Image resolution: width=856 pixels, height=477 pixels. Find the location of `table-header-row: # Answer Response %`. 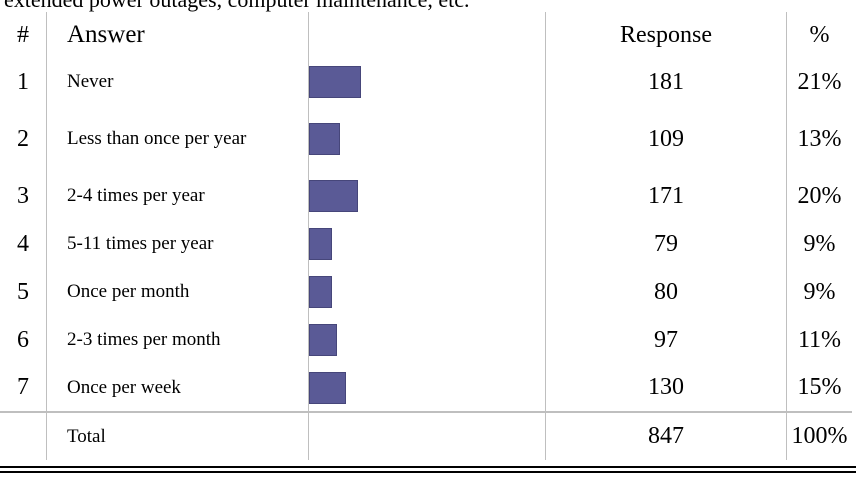

table-header-row: # Answer Response % is located at coordinates (426, 35).